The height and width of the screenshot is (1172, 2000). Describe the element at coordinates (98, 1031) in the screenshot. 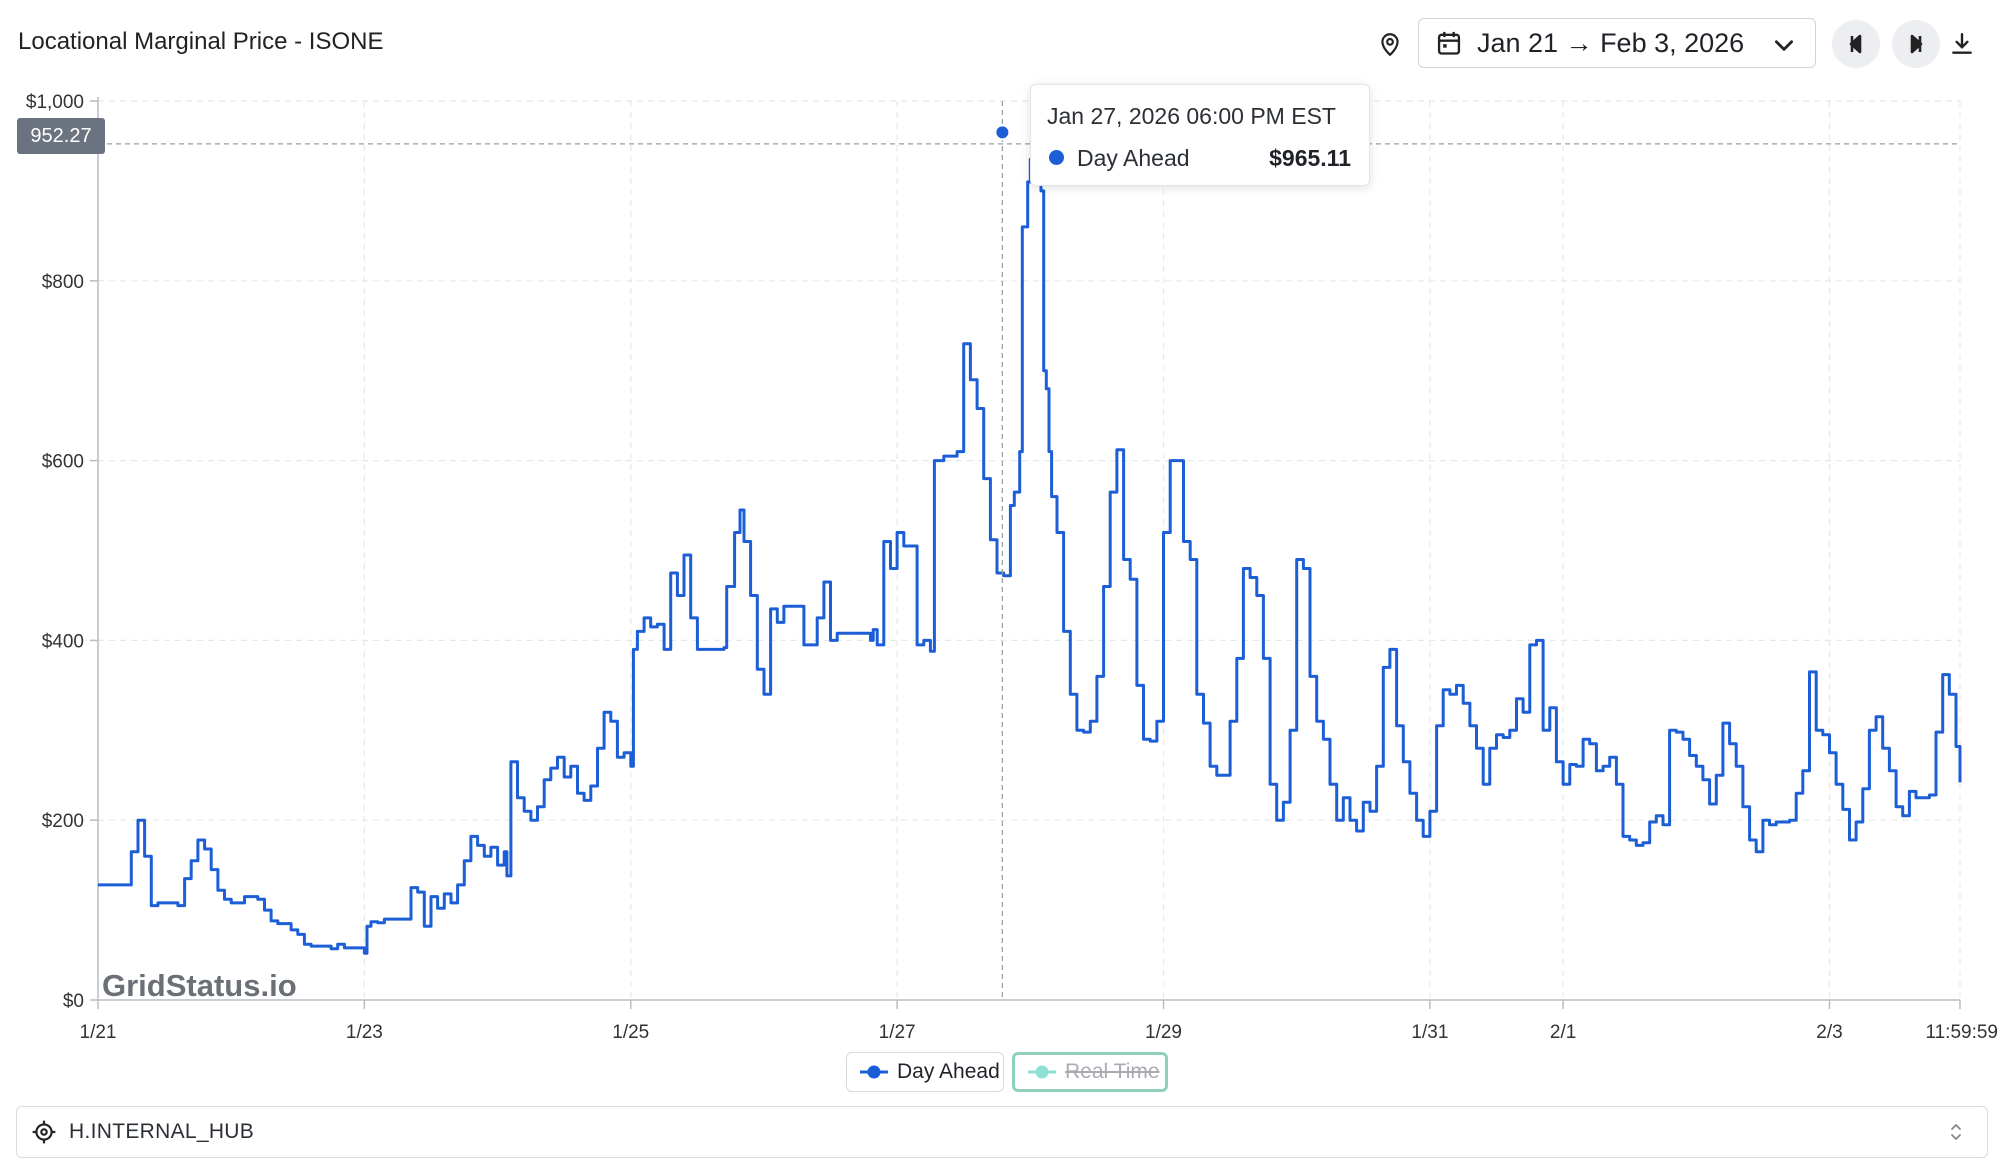

I see `x-tick-label: 1/21` at that location.